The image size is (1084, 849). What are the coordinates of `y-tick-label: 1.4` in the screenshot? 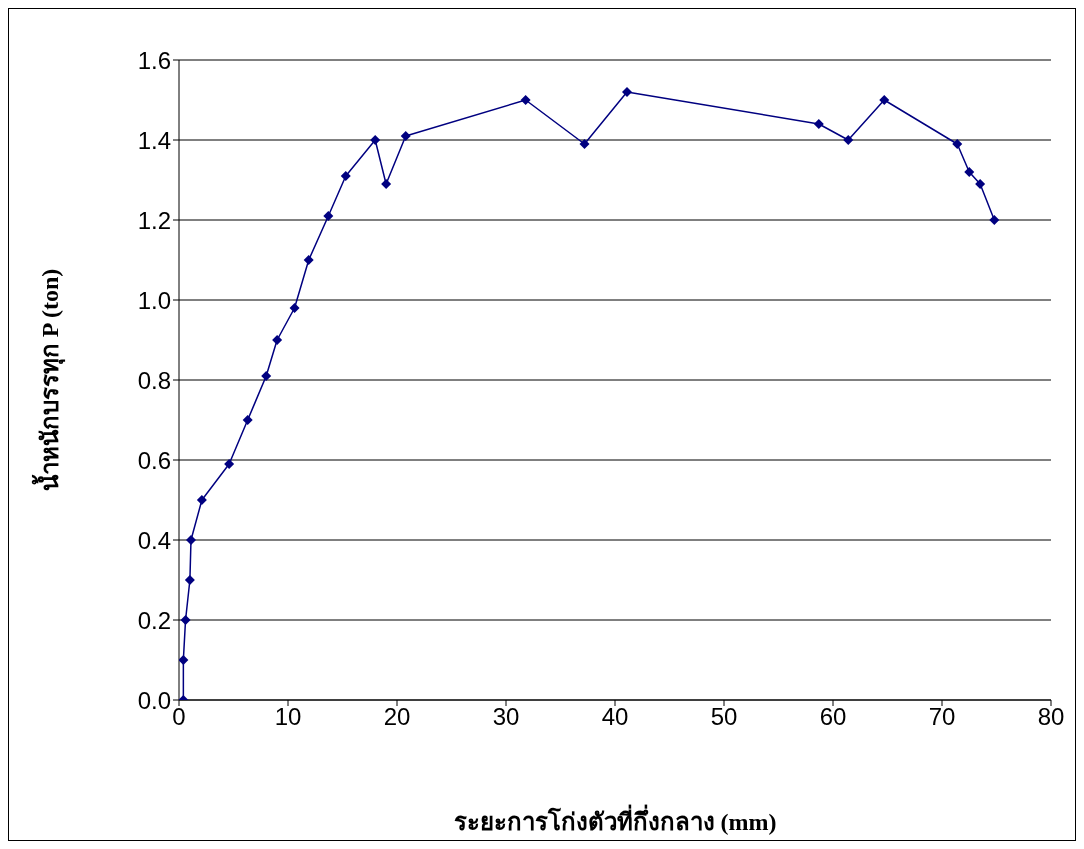 It's located at (154, 140).